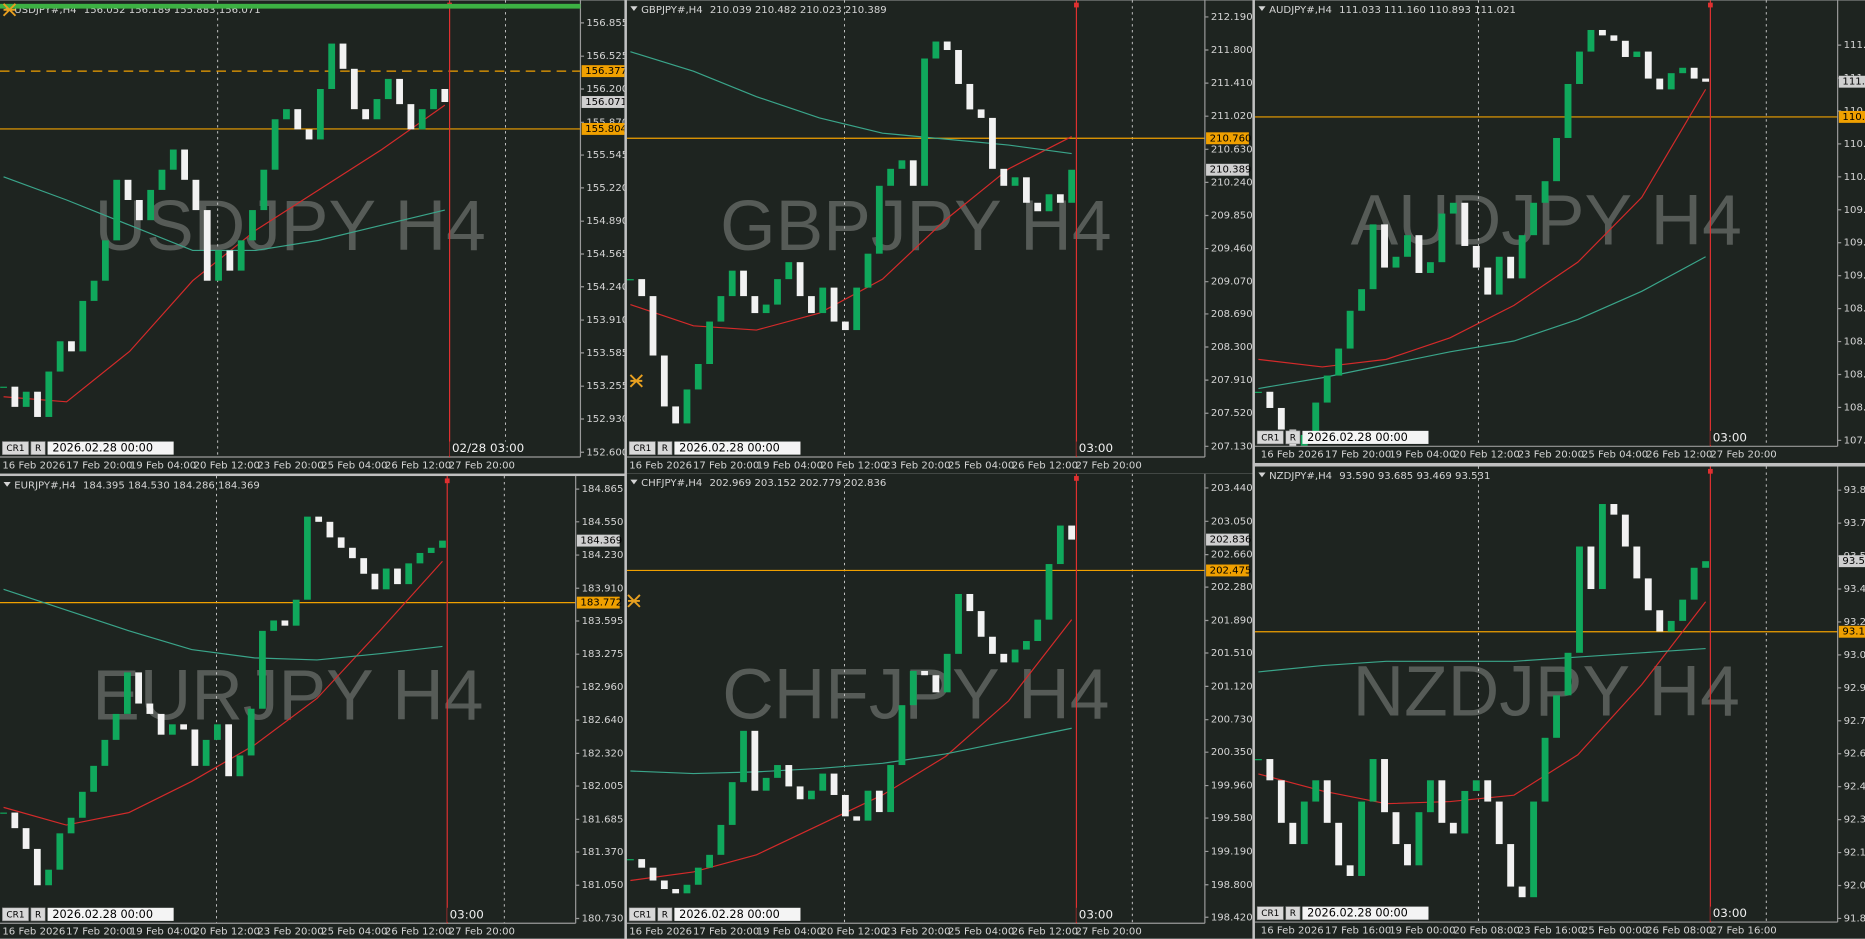  What do you see at coordinates (1546, 692) in the screenshot?
I see `watermark: NZDJPY H4` at bounding box center [1546, 692].